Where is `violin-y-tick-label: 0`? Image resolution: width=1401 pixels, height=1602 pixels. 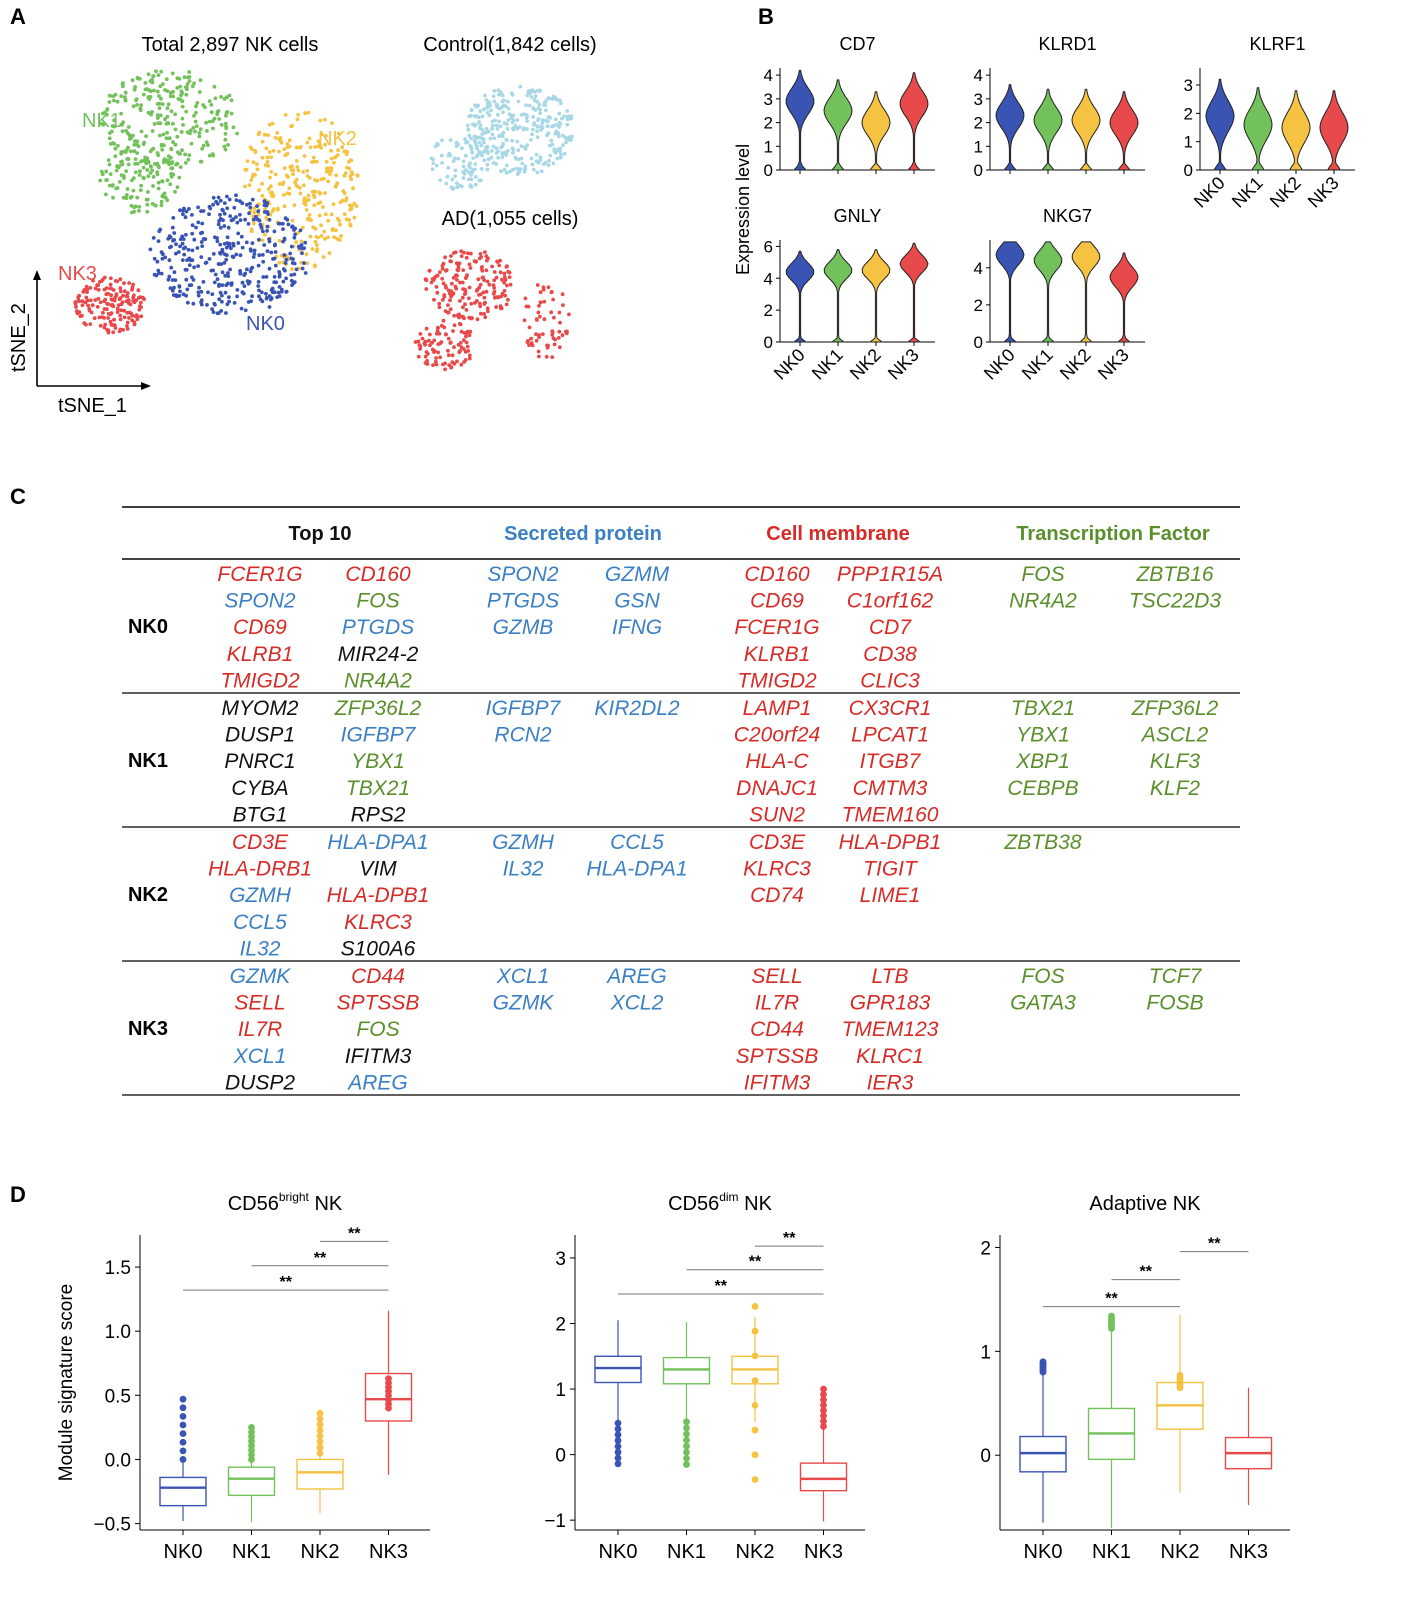
violin-y-tick-label: 0 is located at coordinates (978, 342).